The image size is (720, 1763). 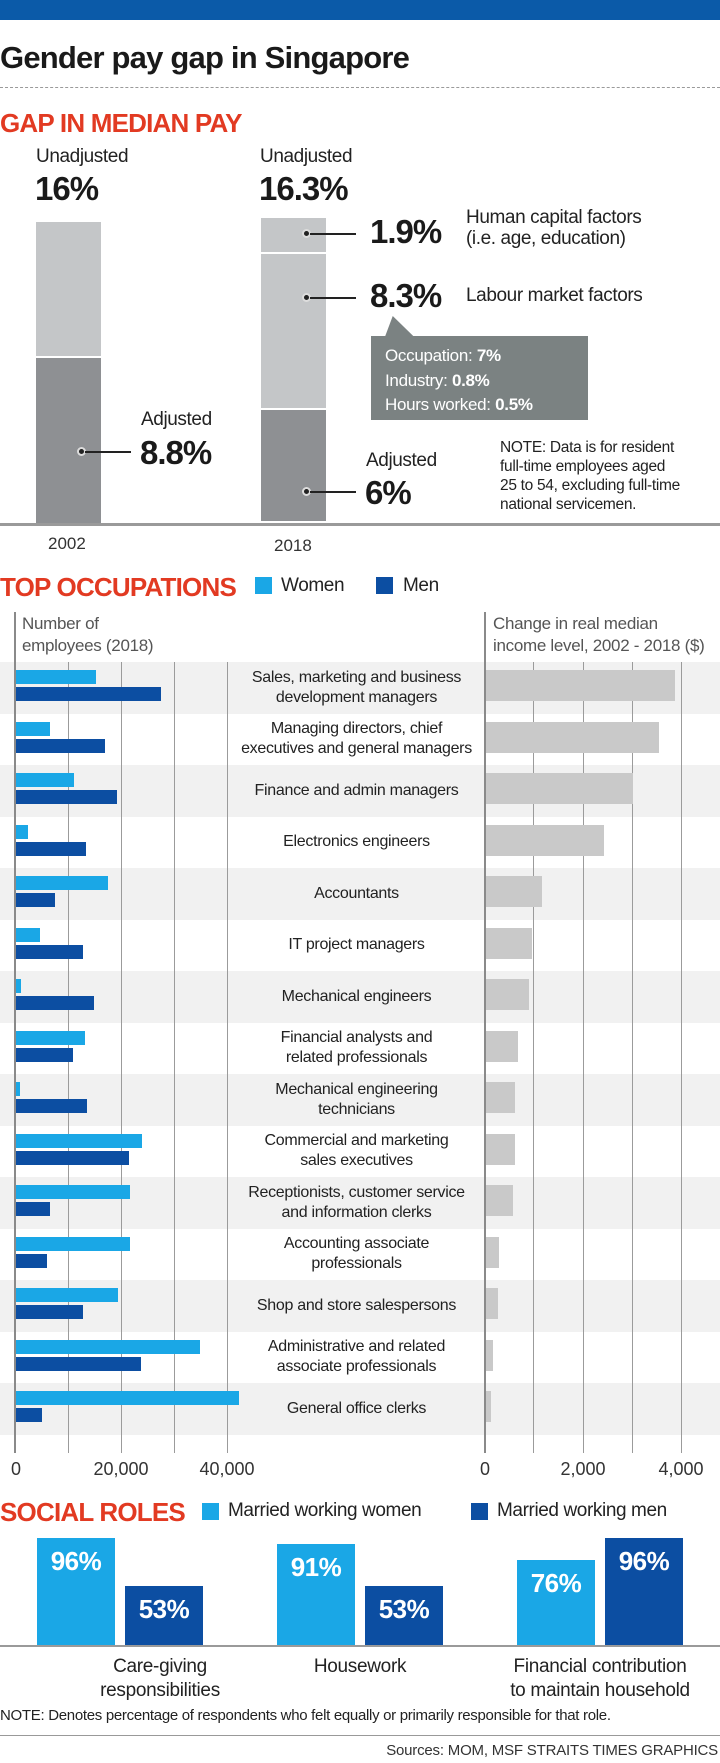 I want to click on occupation-label-line: General office clerks, so click(x=356, y=1408).